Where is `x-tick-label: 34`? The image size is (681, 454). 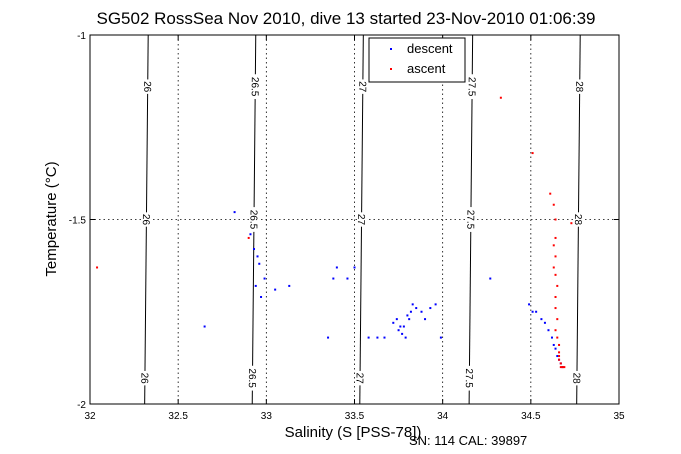
x-tick-label: 34 is located at coordinates (443, 416).